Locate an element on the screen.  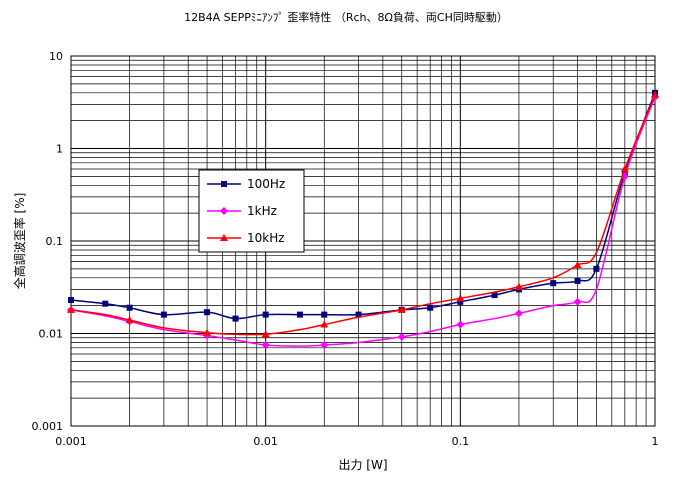
x-tick-labels: 0.001 0.01 0.1 1 is located at coordinates (356, 441).